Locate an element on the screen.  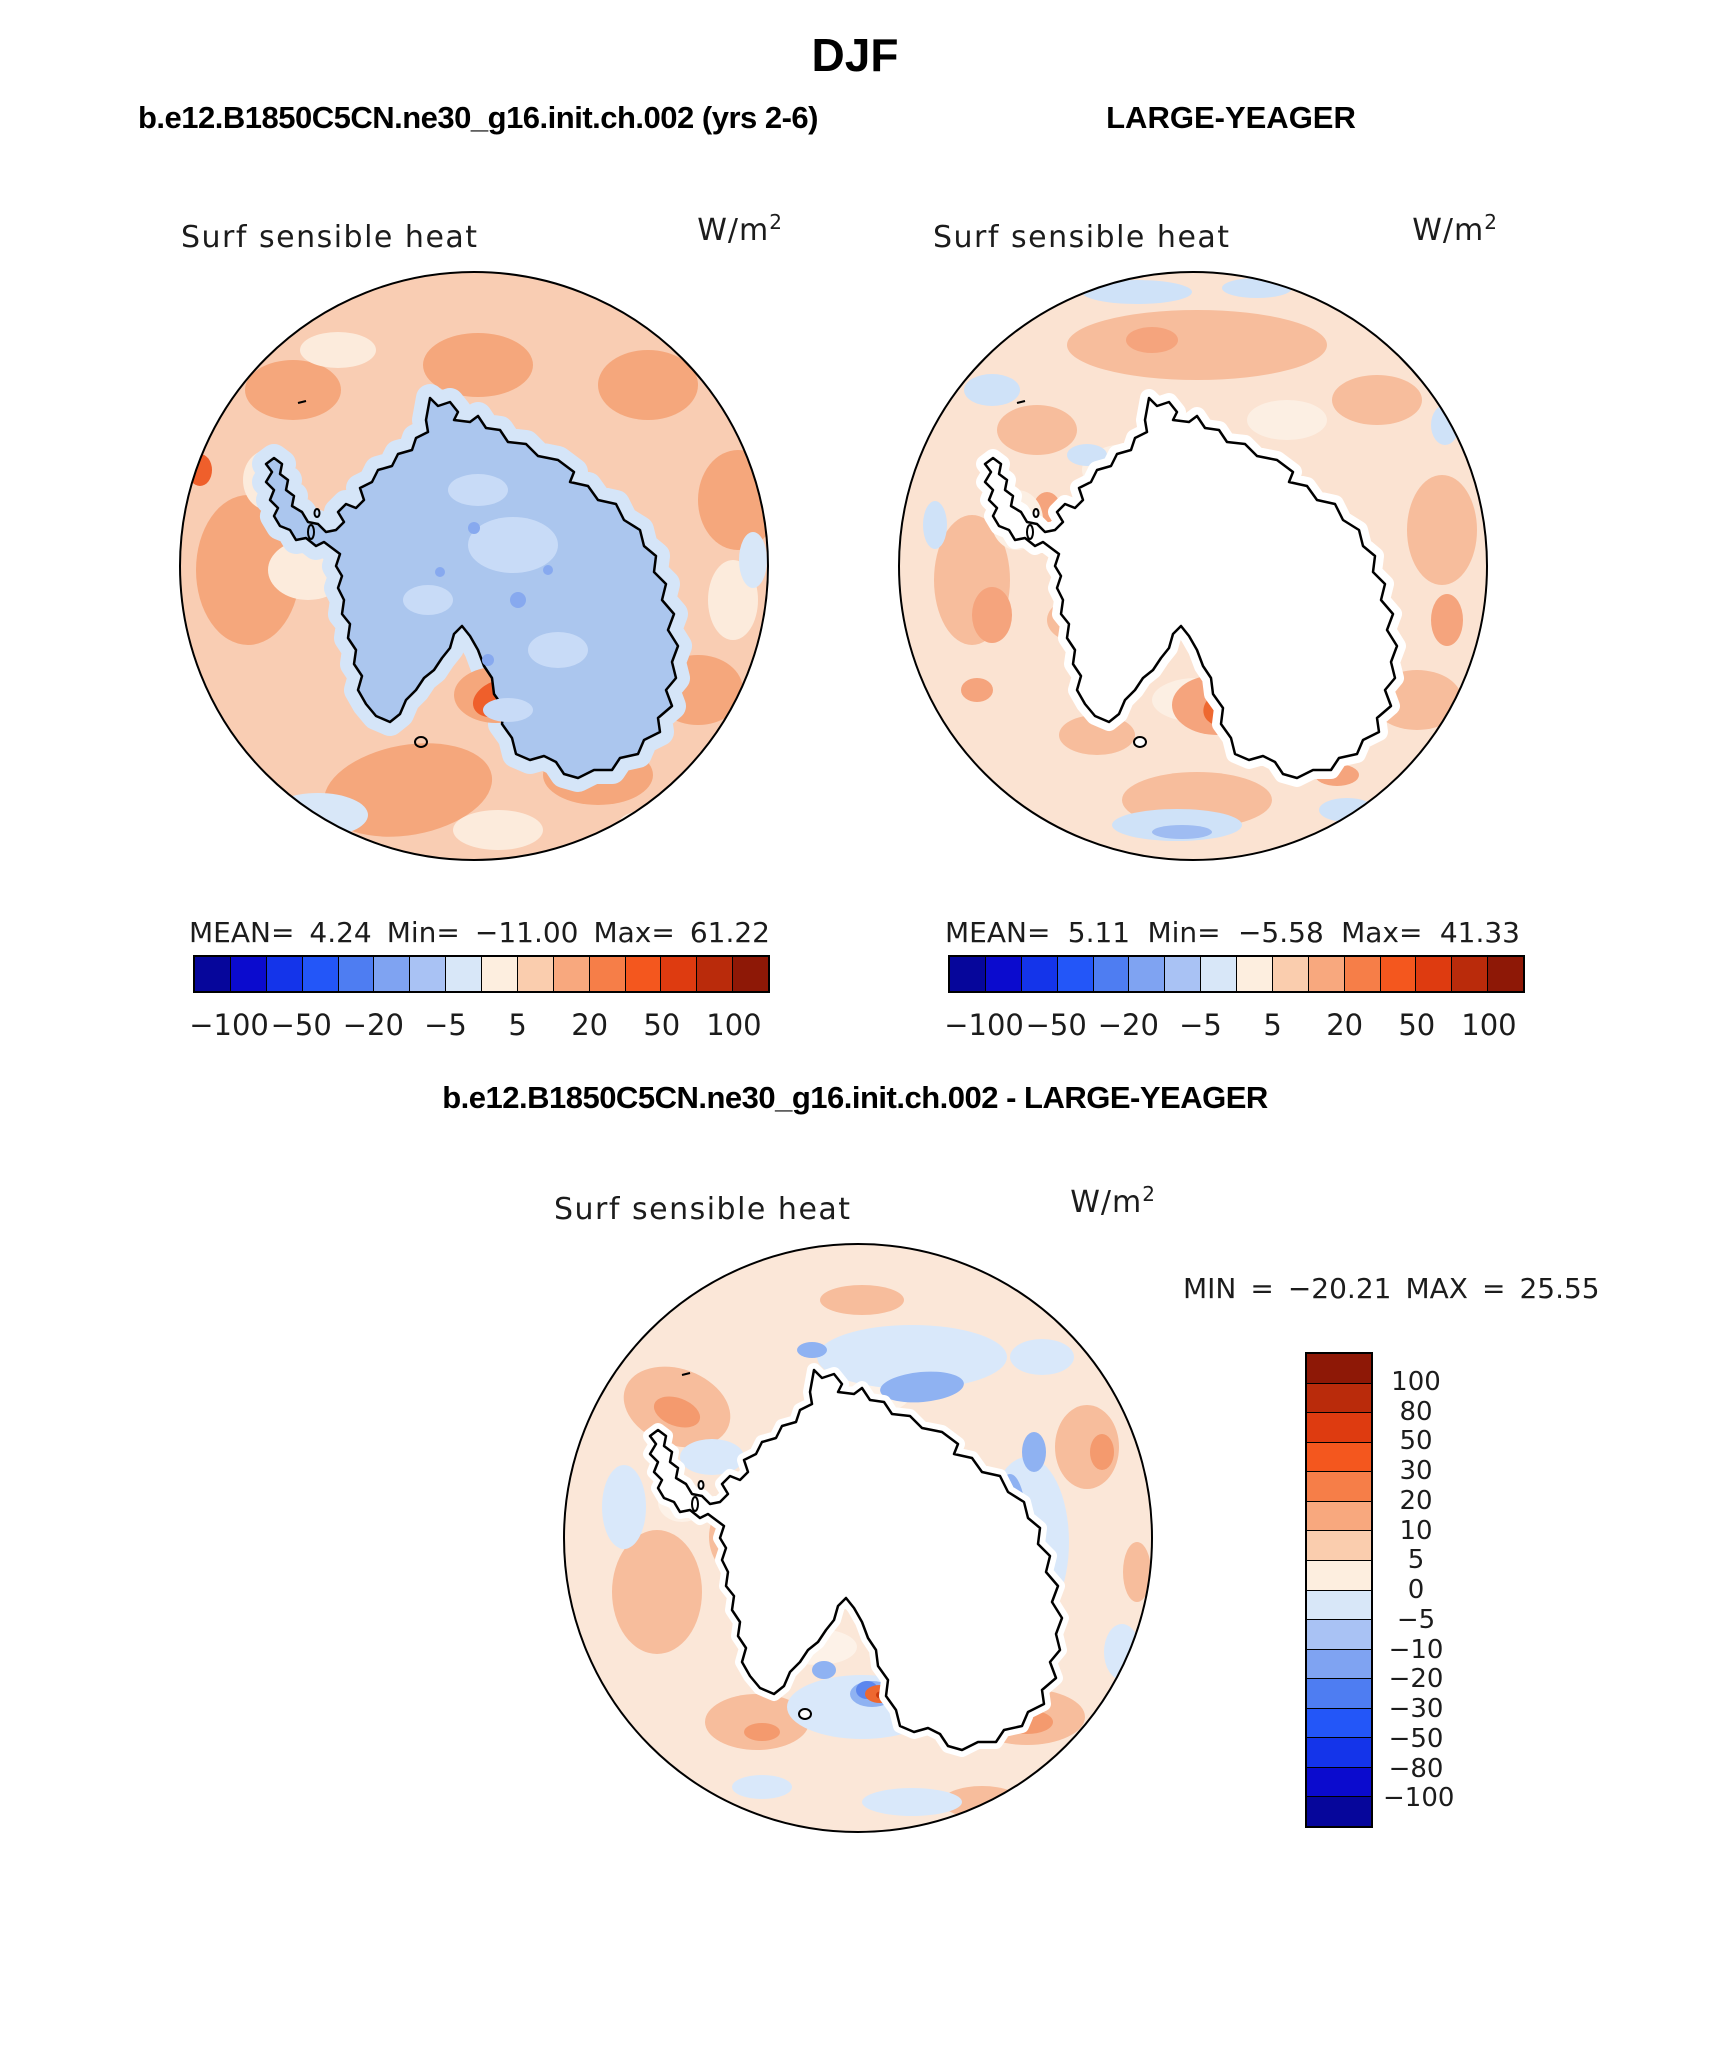
obs-ocean-field is located at coordinates (1193, 566).